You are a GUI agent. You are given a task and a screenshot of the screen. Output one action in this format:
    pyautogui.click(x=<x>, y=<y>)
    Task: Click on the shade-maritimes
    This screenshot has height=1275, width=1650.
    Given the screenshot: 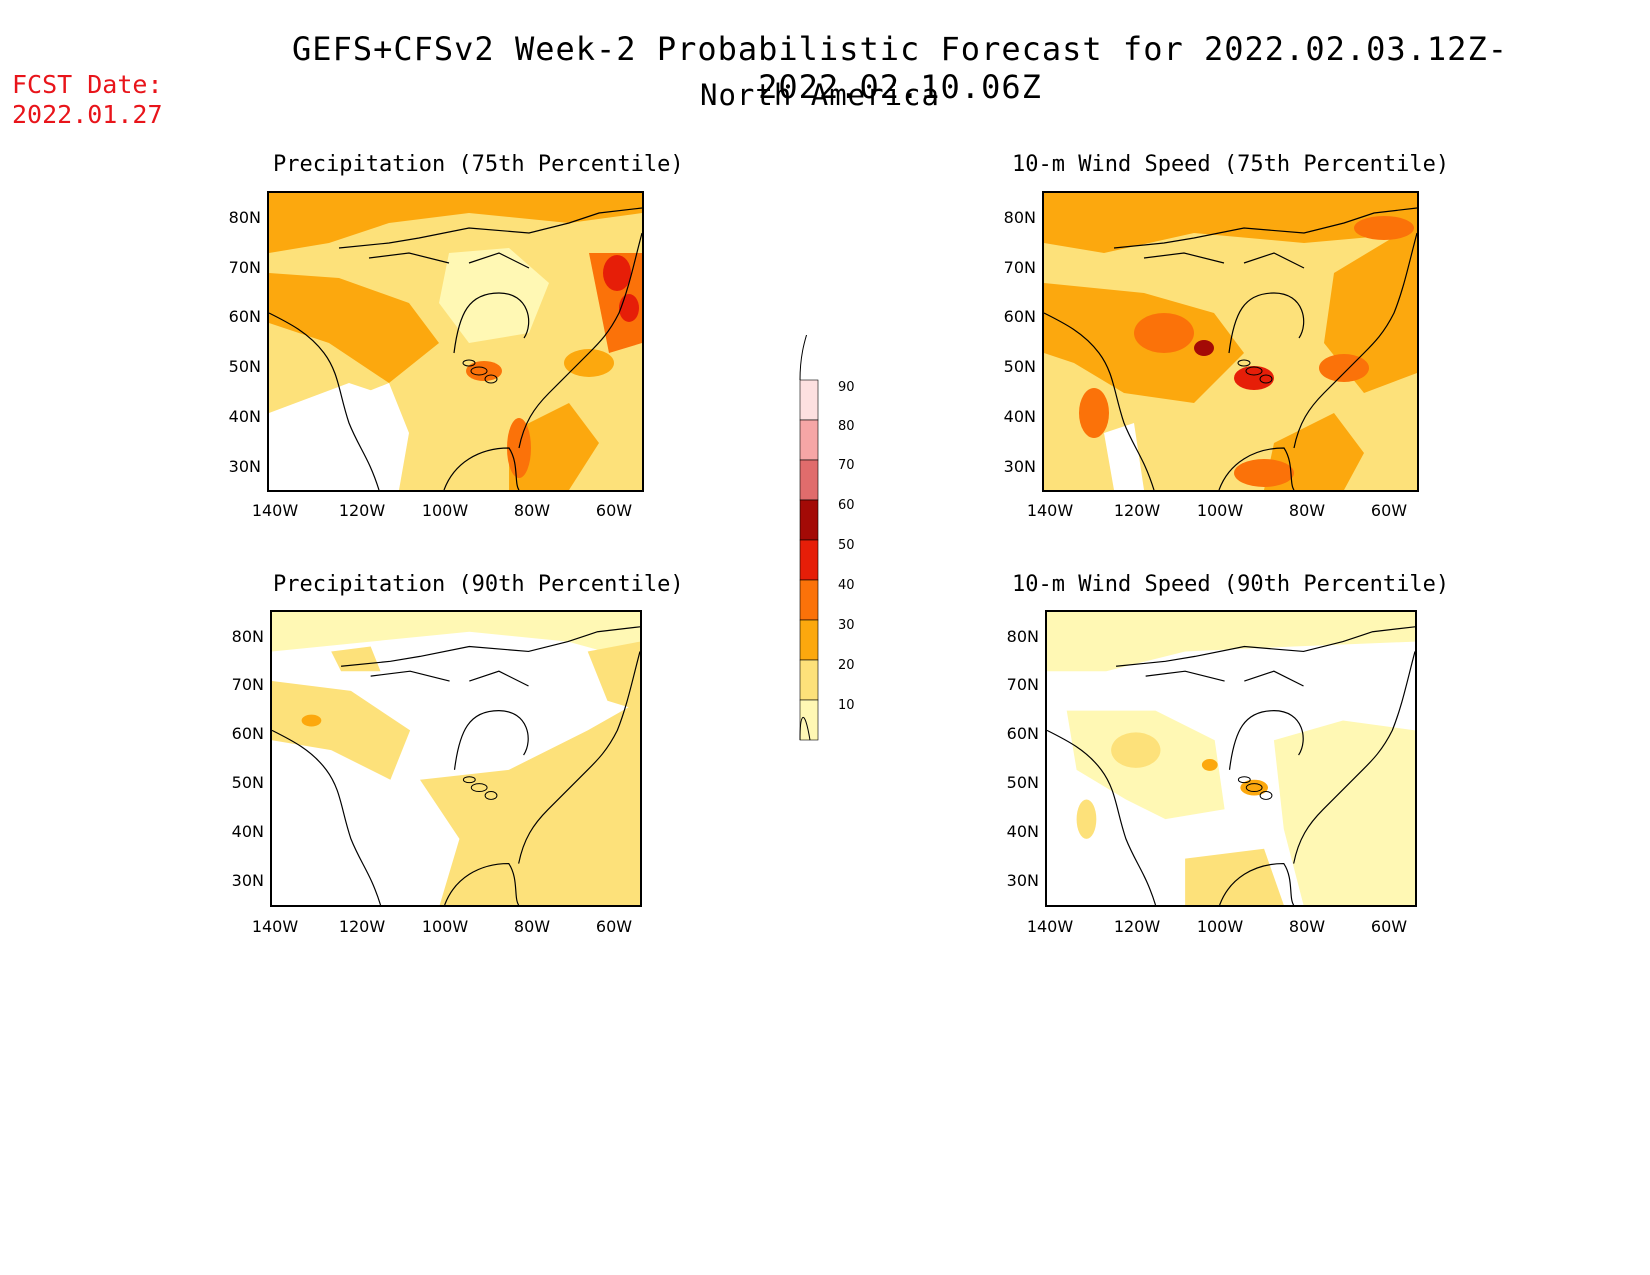 What is the action you would take?
    pyautogui.click(x=1344, y=368)
    